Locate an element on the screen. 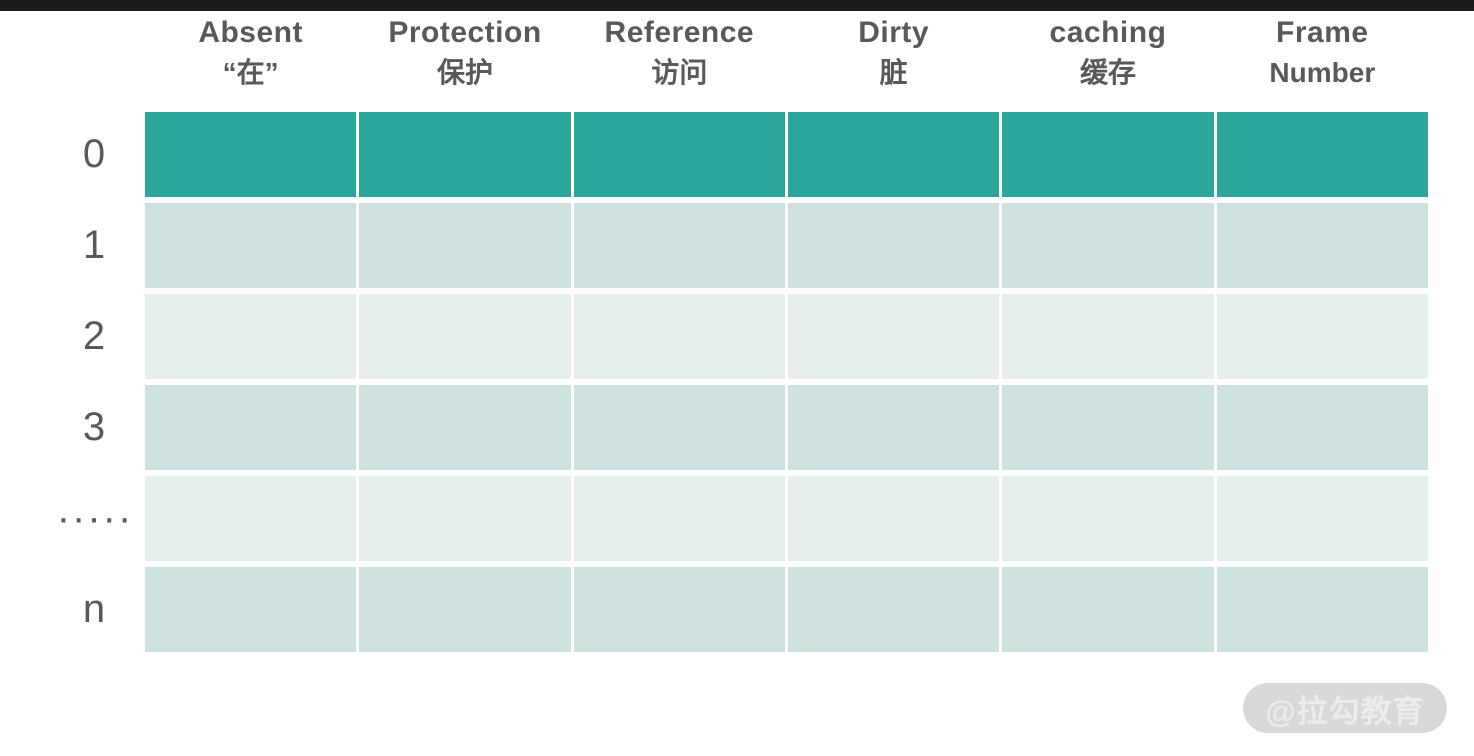 The height and width of the screenshot is (756, 1474). row-label-1: 1 is located at coordinates (95, 245).